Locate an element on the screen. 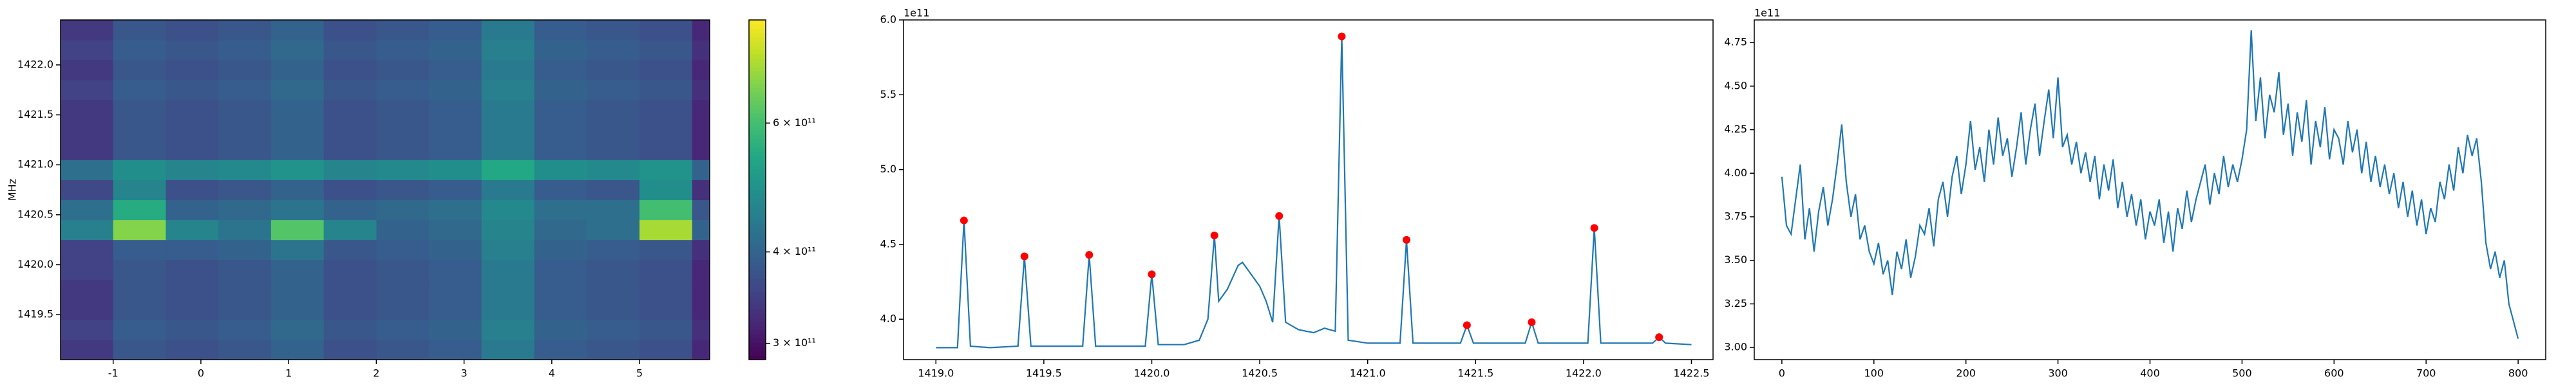 This screenshot has height=386, width=2576. x-tick-label: 1419.5 is located at coordinates (1044, 373).